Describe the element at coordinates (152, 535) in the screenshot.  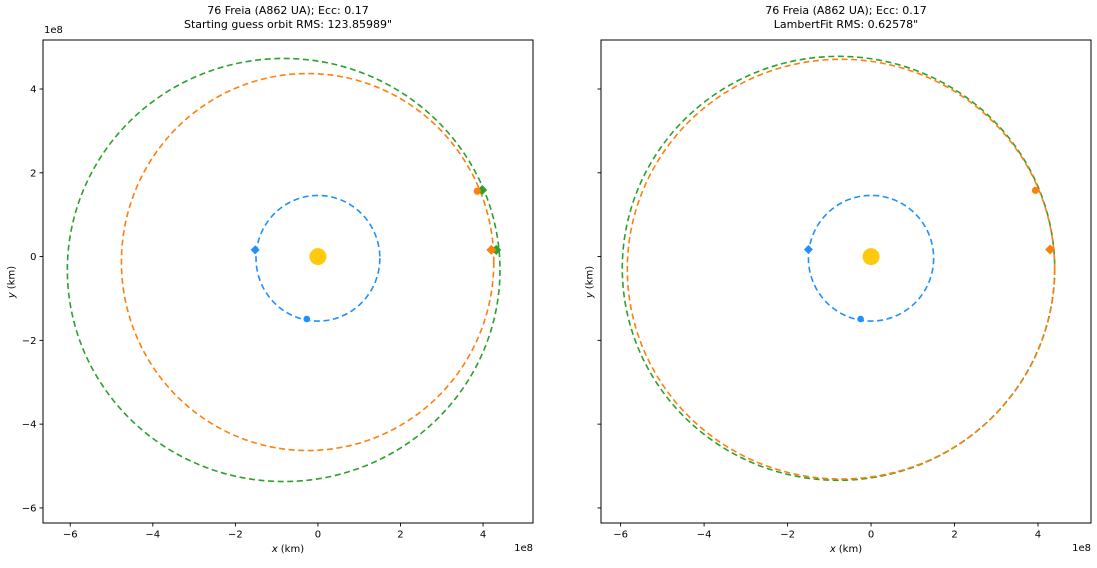
I see `left-xtick-label: −4` at that location.